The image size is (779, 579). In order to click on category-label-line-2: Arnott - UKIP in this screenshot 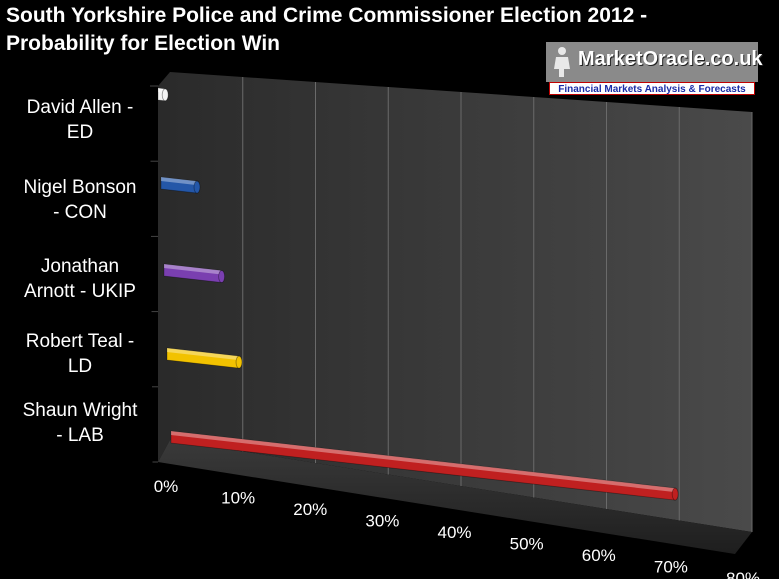, I will do `click(80, 291)`.